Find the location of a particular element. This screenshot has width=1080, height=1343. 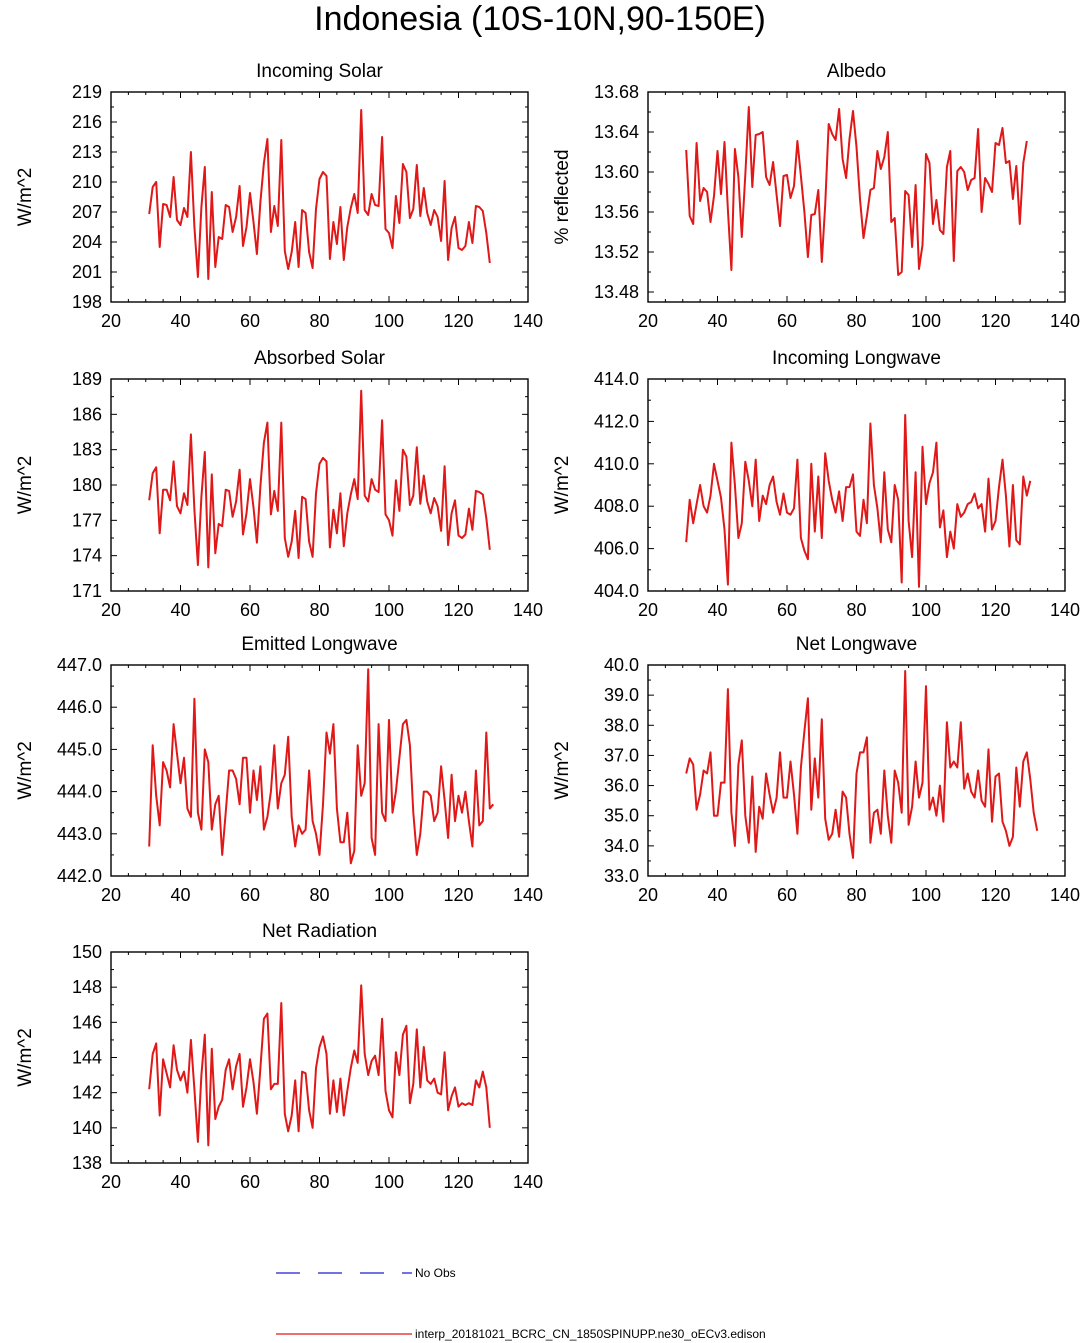

y-tick-label: 13.56 is located at coordinates (616, 212).